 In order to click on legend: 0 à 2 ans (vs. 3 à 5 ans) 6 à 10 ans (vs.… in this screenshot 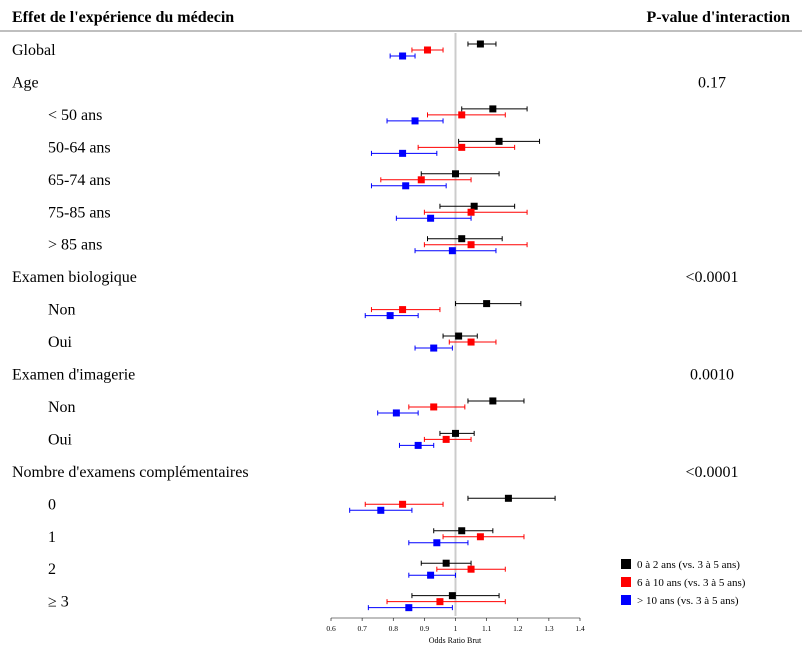, I will do `click(683, 583)`.